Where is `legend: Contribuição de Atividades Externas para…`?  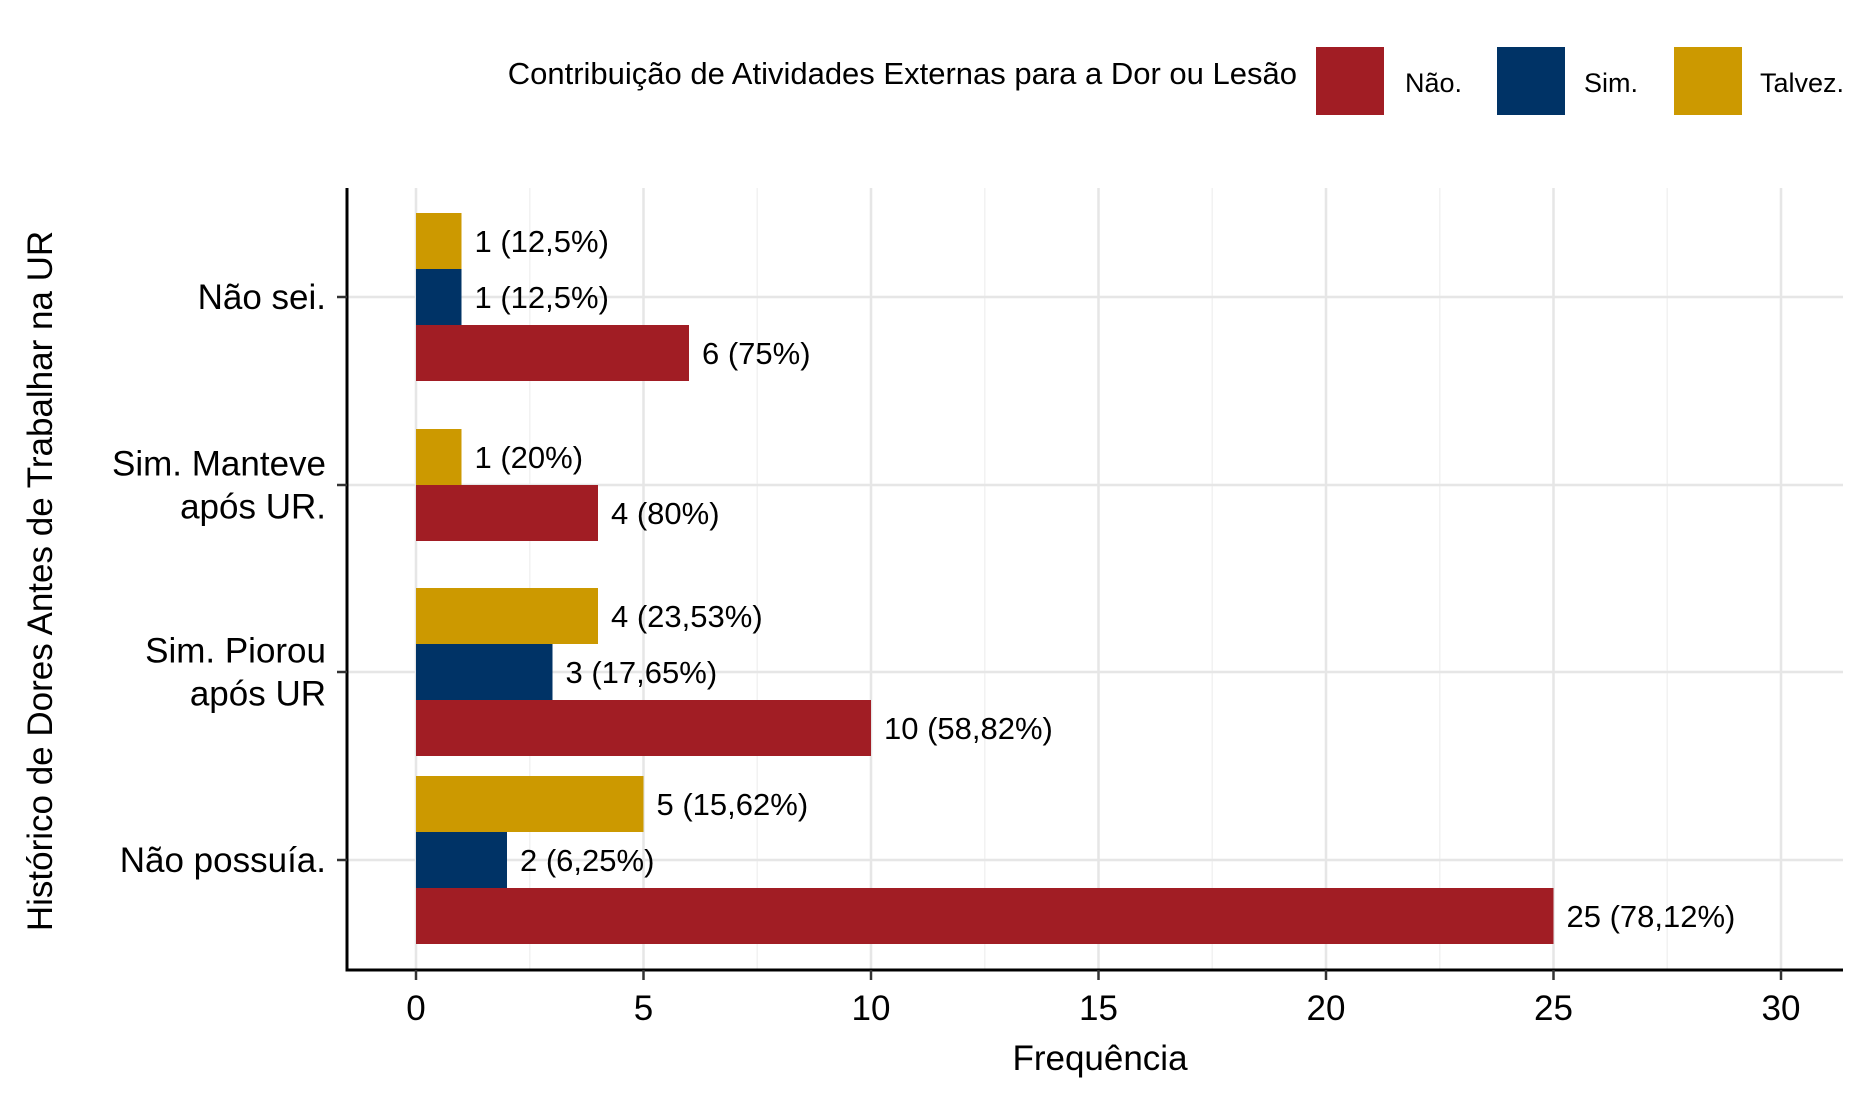
legend: Contribuição de Atividades Externas para… is located at coordinates (1176, 81).